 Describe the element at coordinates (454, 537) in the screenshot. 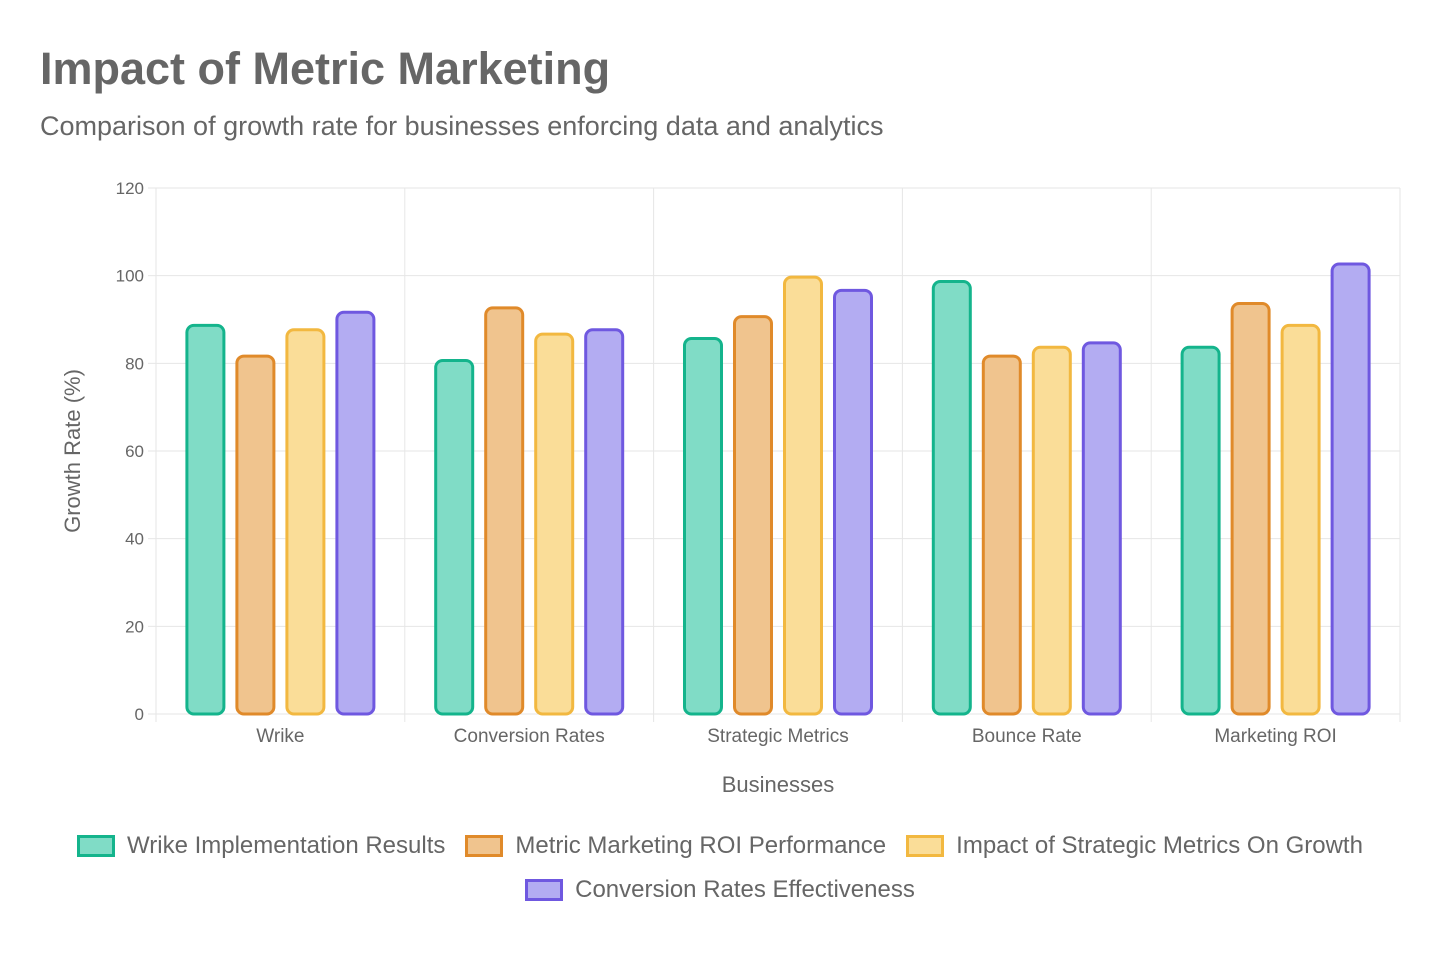

I see `bar-wrike-implementation-results-conversion-rates` at that location.